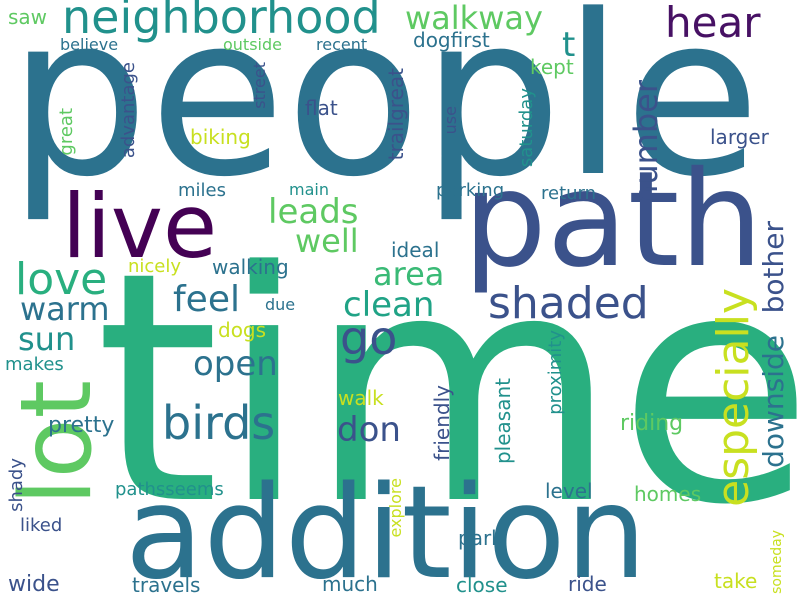 The width and height of the screenshot is (800, 600). I want to click on word-saturday: saturday, so click(526, 128).